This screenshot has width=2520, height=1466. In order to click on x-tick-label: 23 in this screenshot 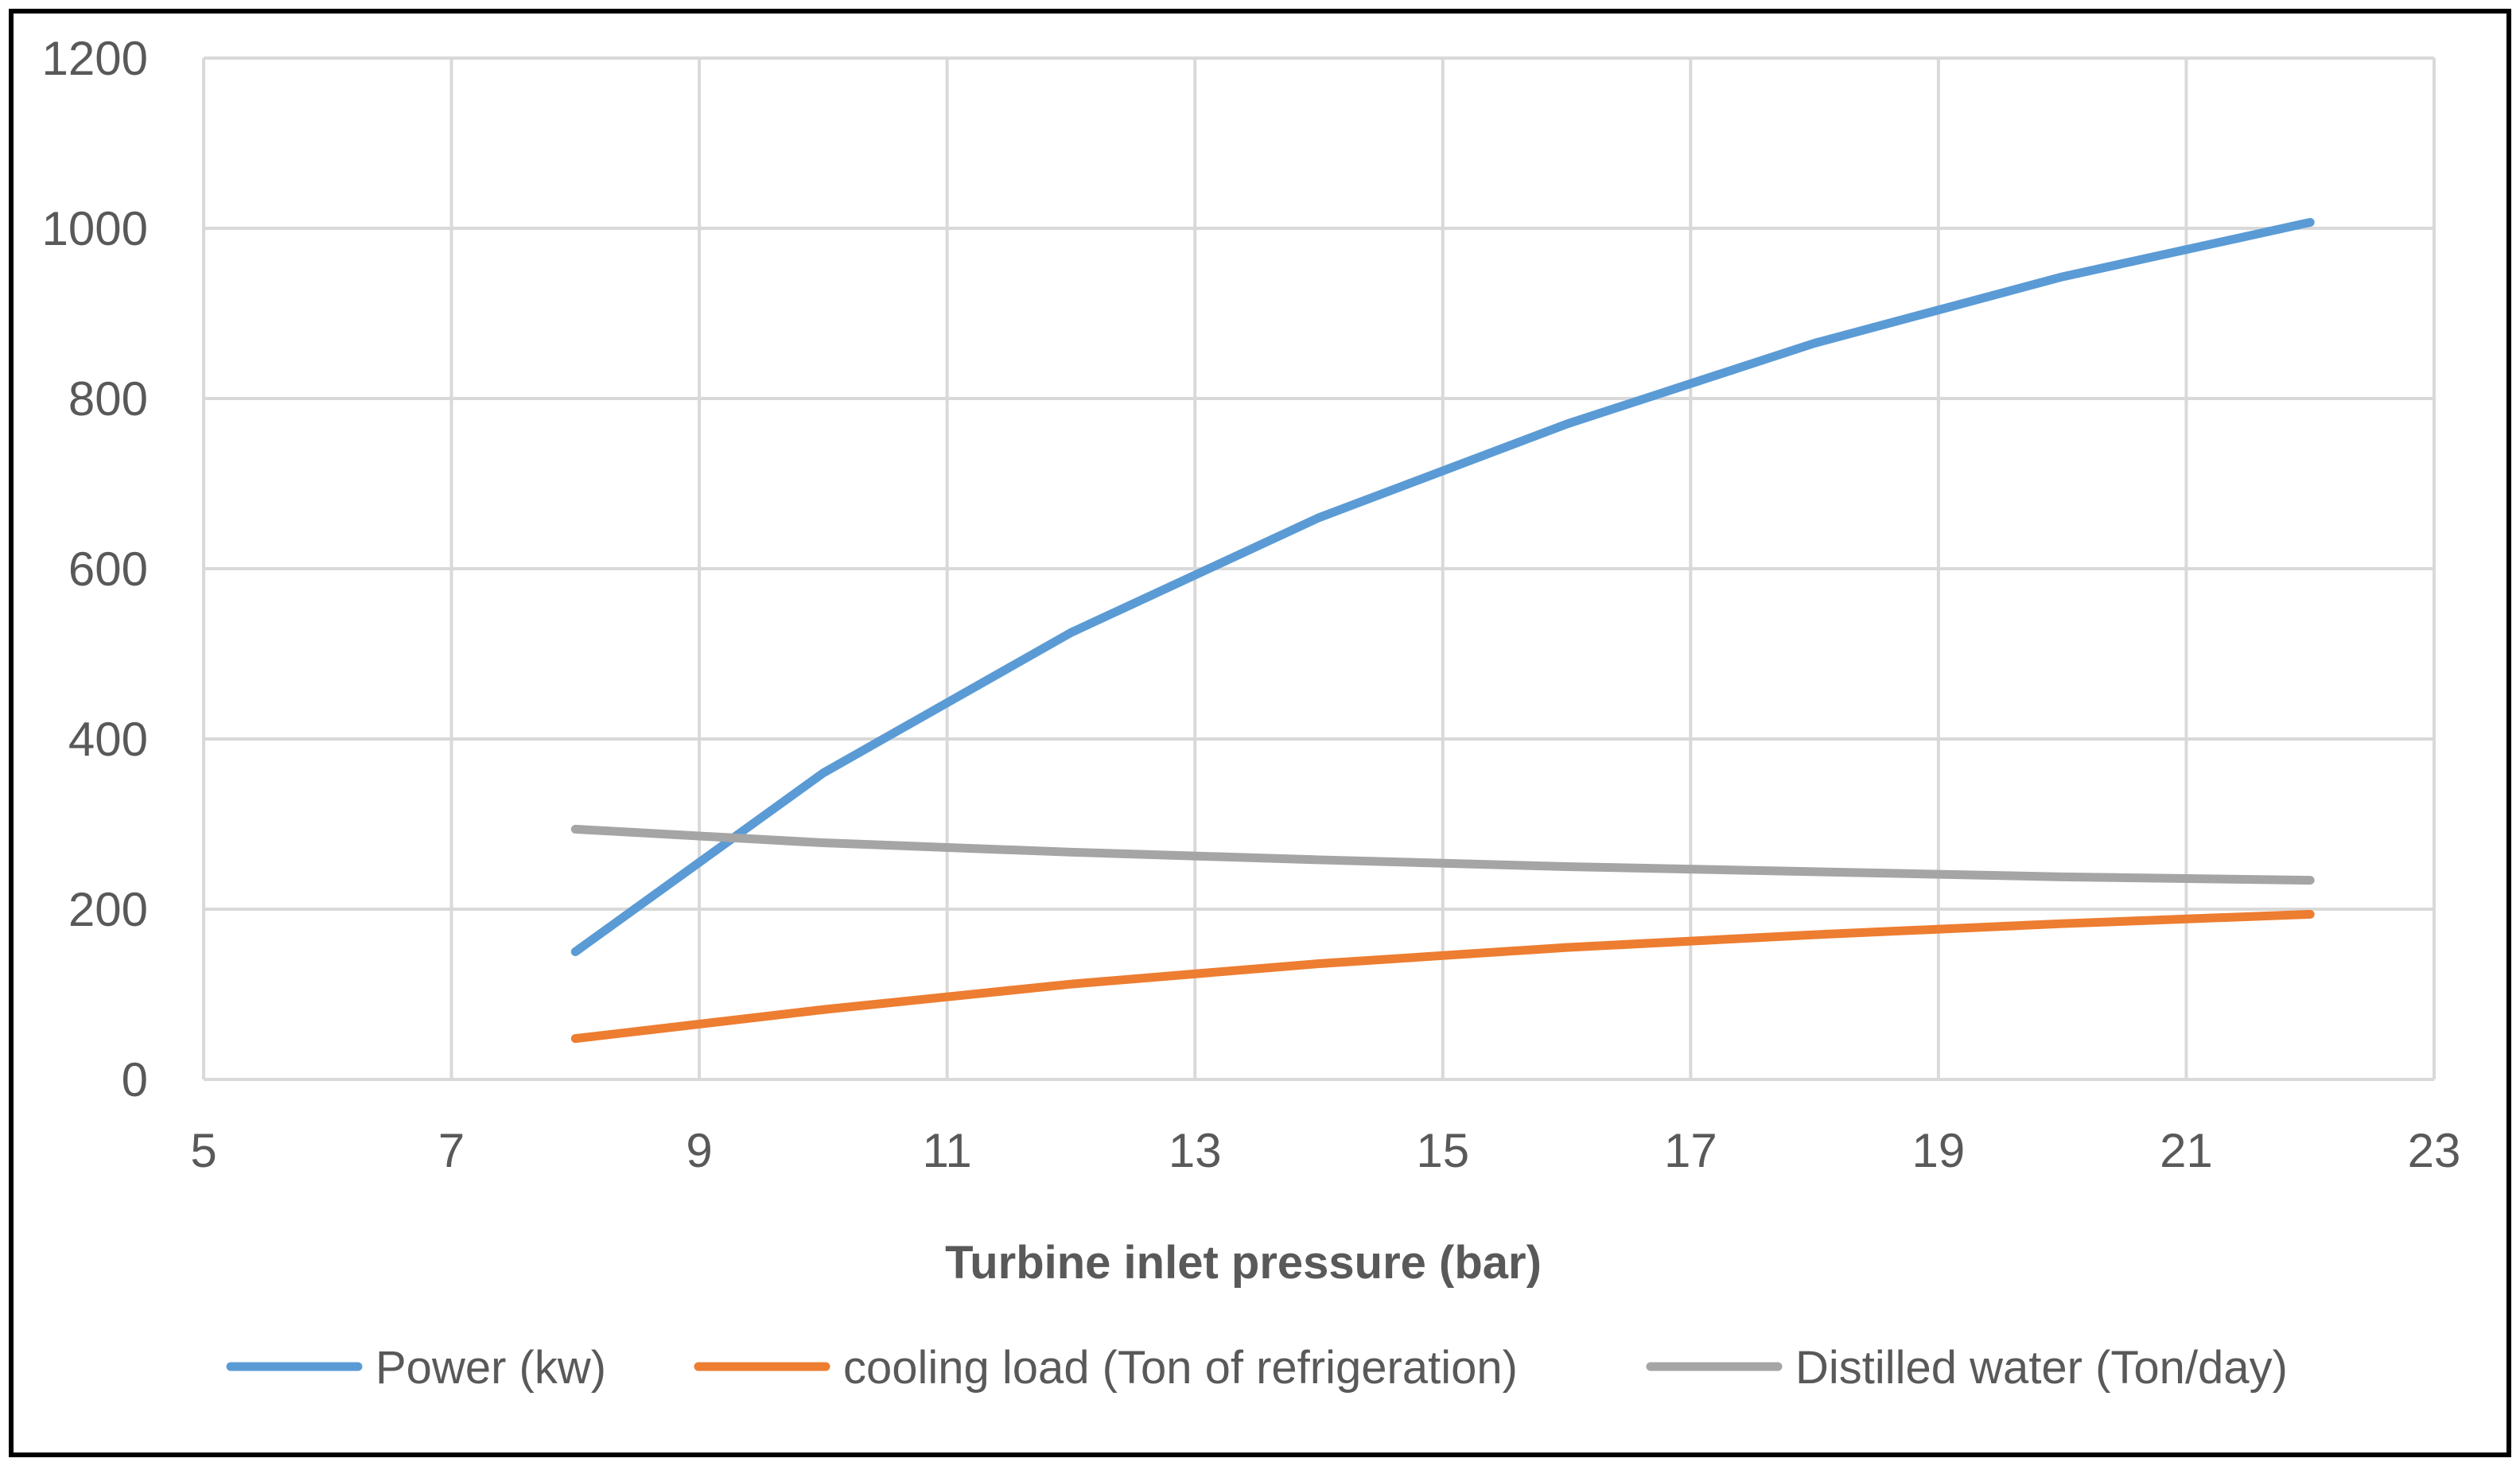, I will do `click(2434, 1150)`.